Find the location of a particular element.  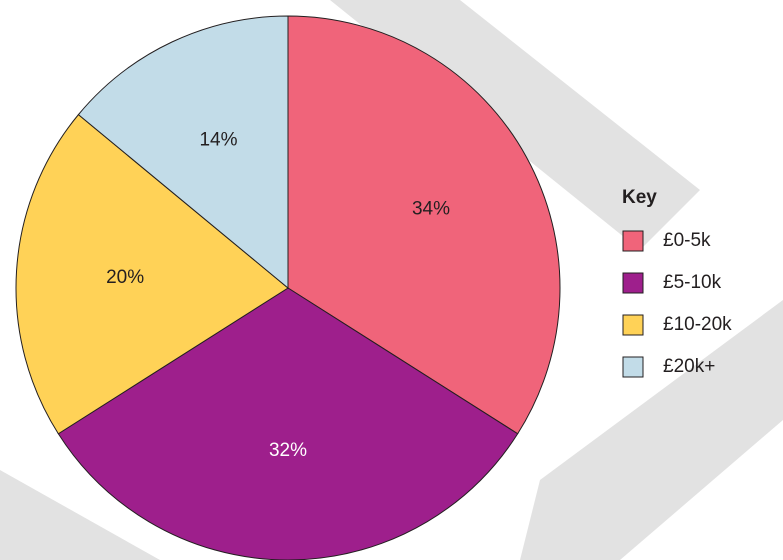

slice-label: 34% is located at coordinates (431, 208).